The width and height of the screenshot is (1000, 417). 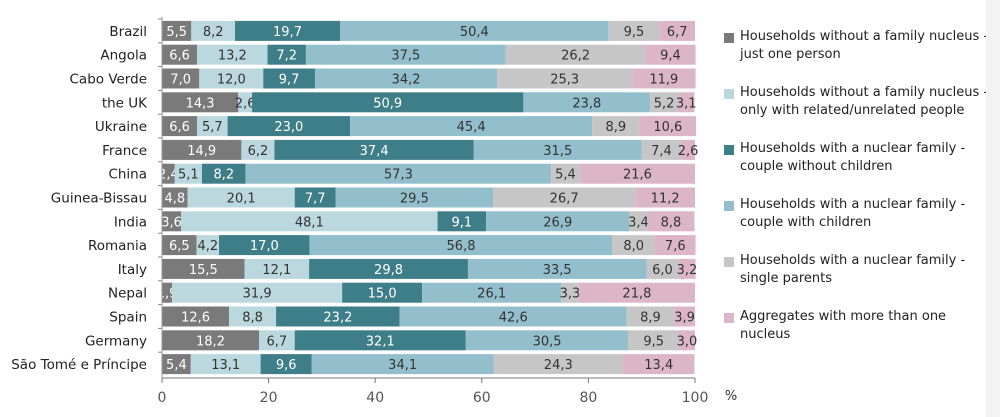 What do you see at coordinates (586, 103) in the screenshot?
I see `data-label: 23,8` at bounding box center [586, 103].